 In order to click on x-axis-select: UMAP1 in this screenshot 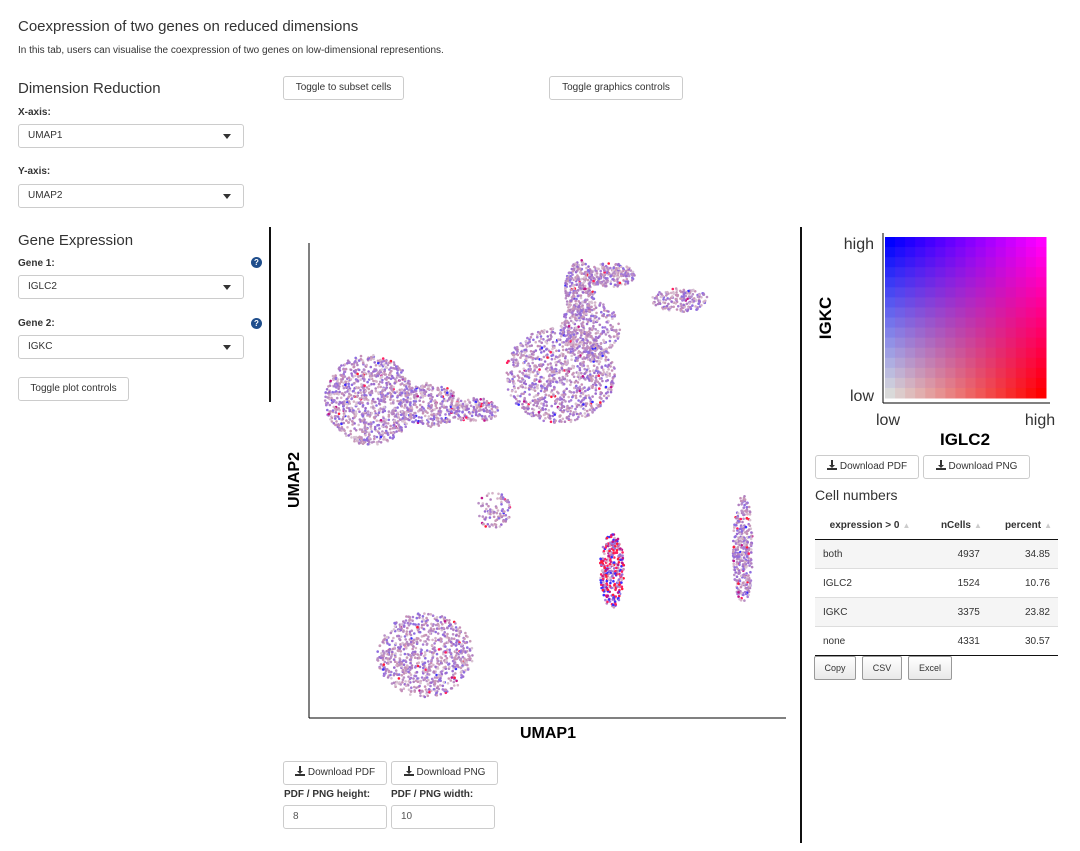, I will do `click(131, 136)`.